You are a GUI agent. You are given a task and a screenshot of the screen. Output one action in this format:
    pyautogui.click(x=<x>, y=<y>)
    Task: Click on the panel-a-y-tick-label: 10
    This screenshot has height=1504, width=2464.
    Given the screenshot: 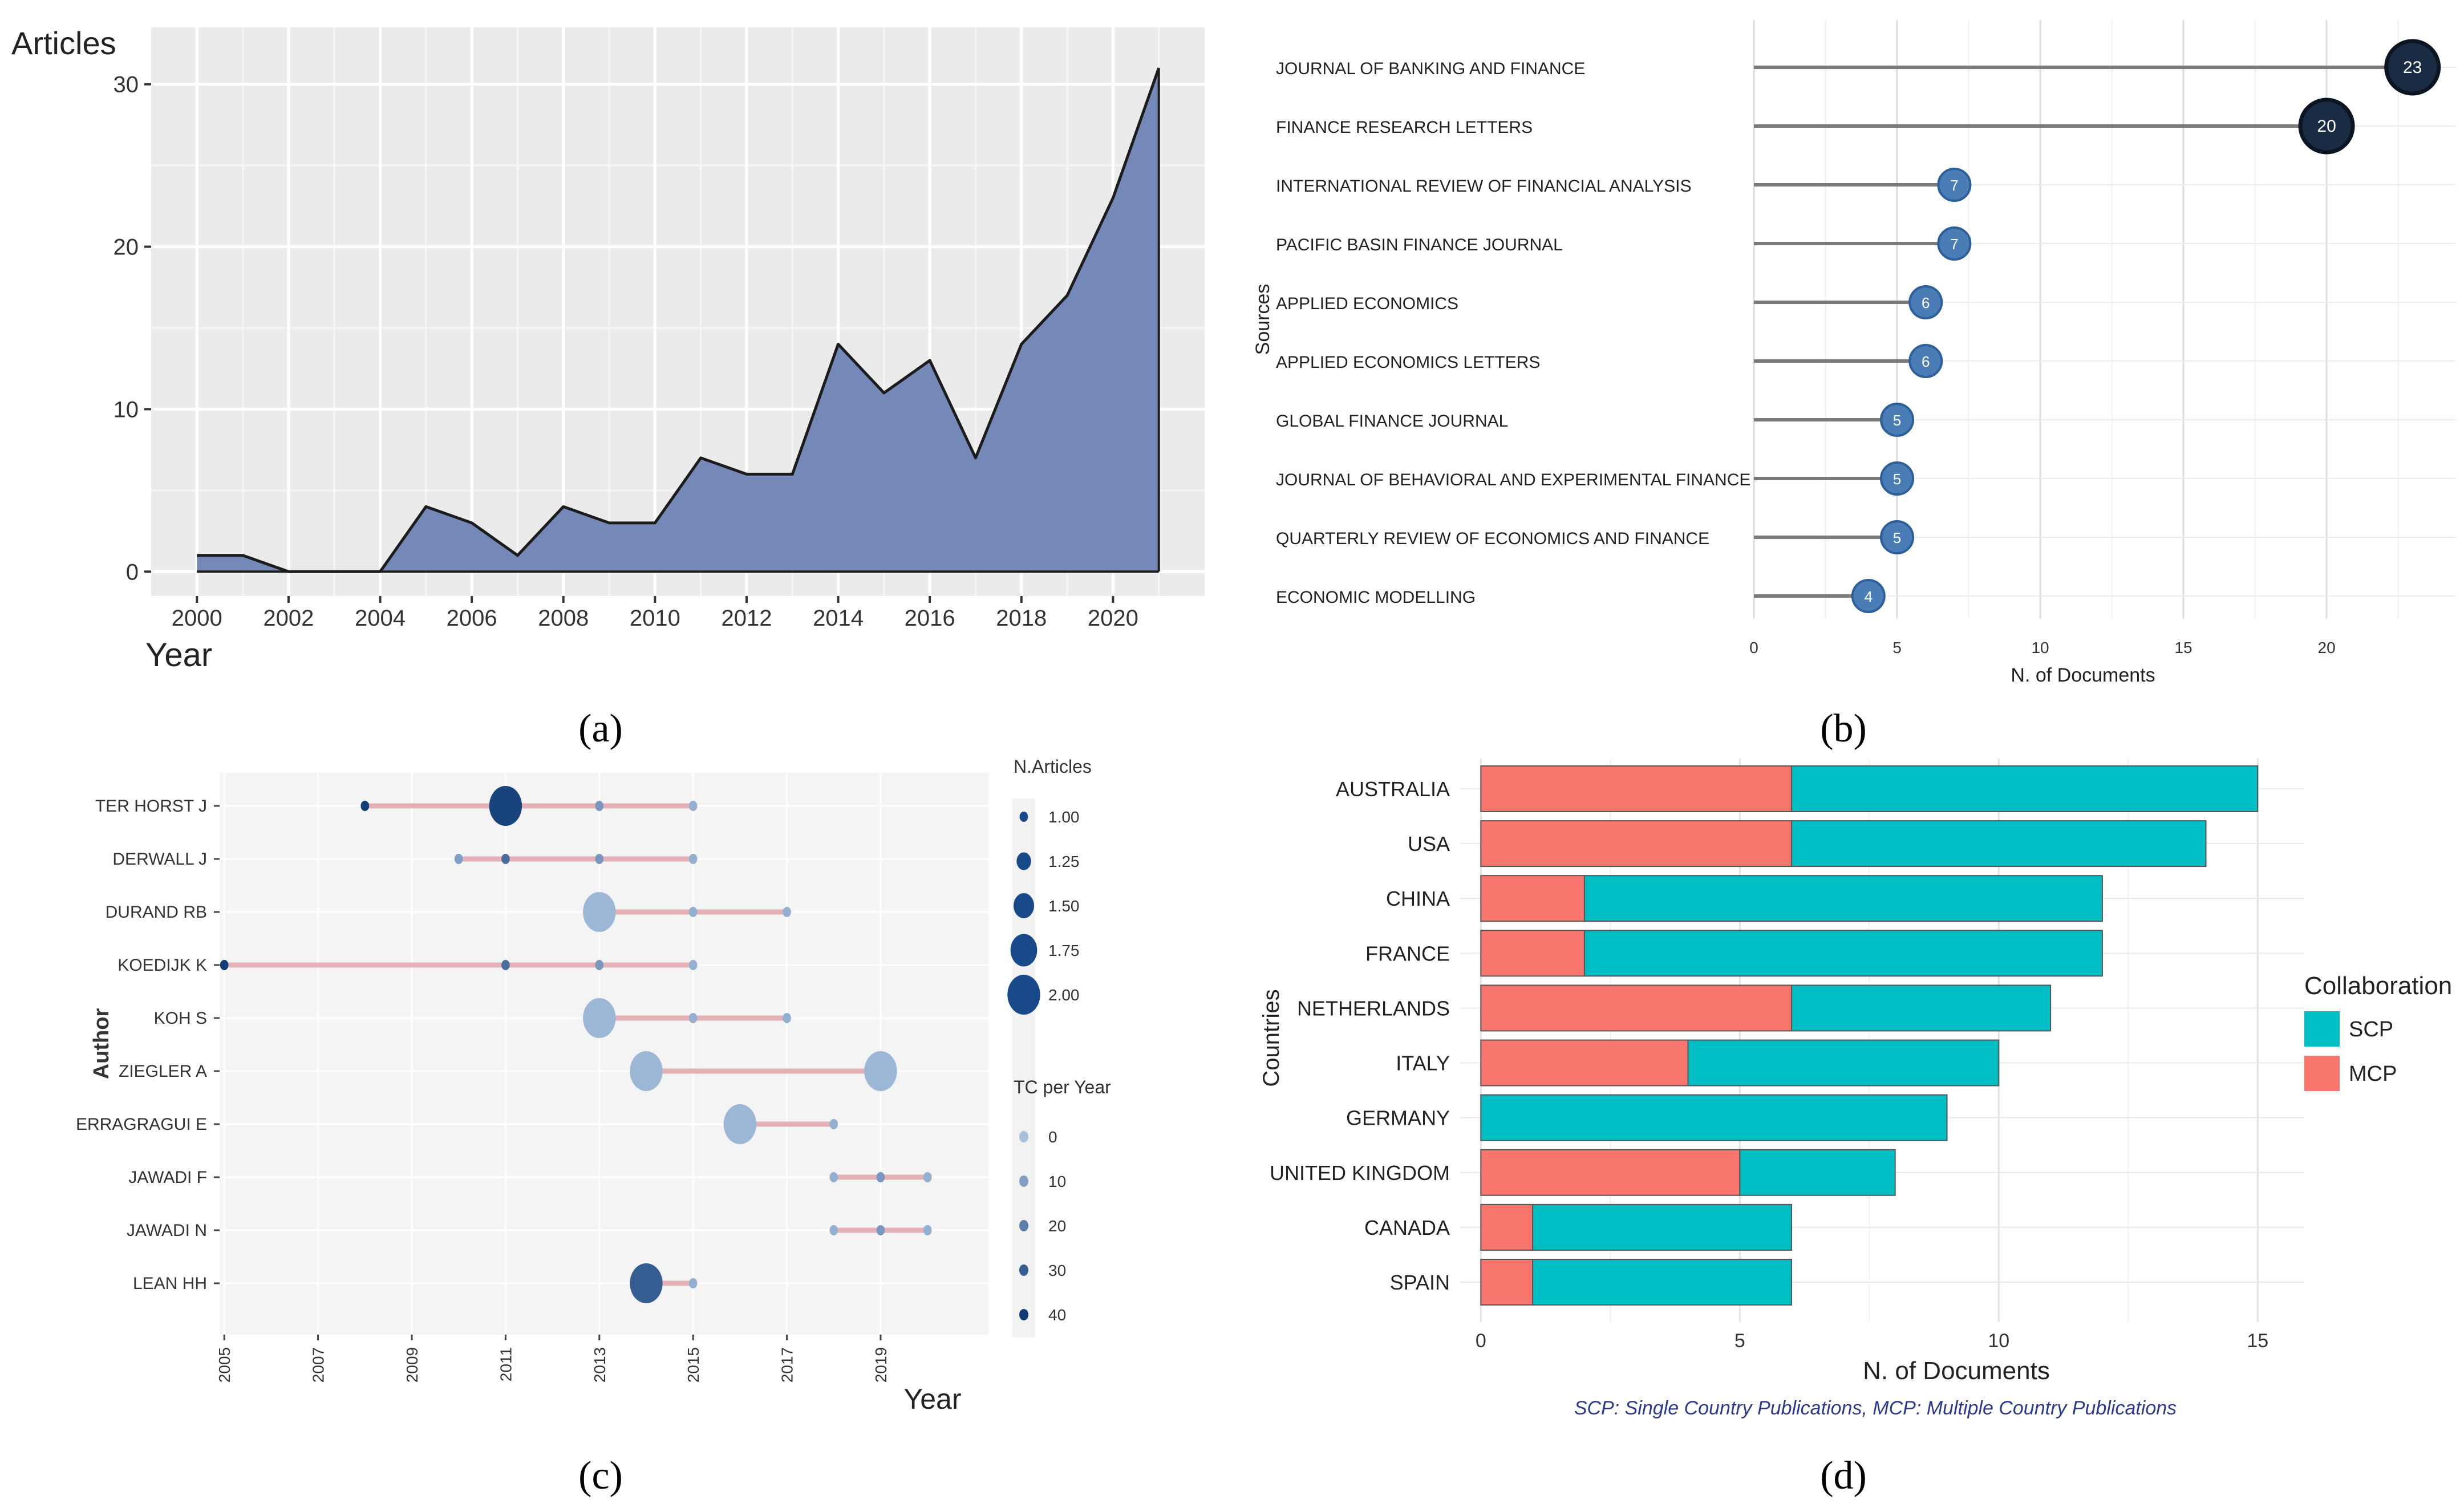 What is the action you would take?
    pyautogui.click(x=126, y=409)
    